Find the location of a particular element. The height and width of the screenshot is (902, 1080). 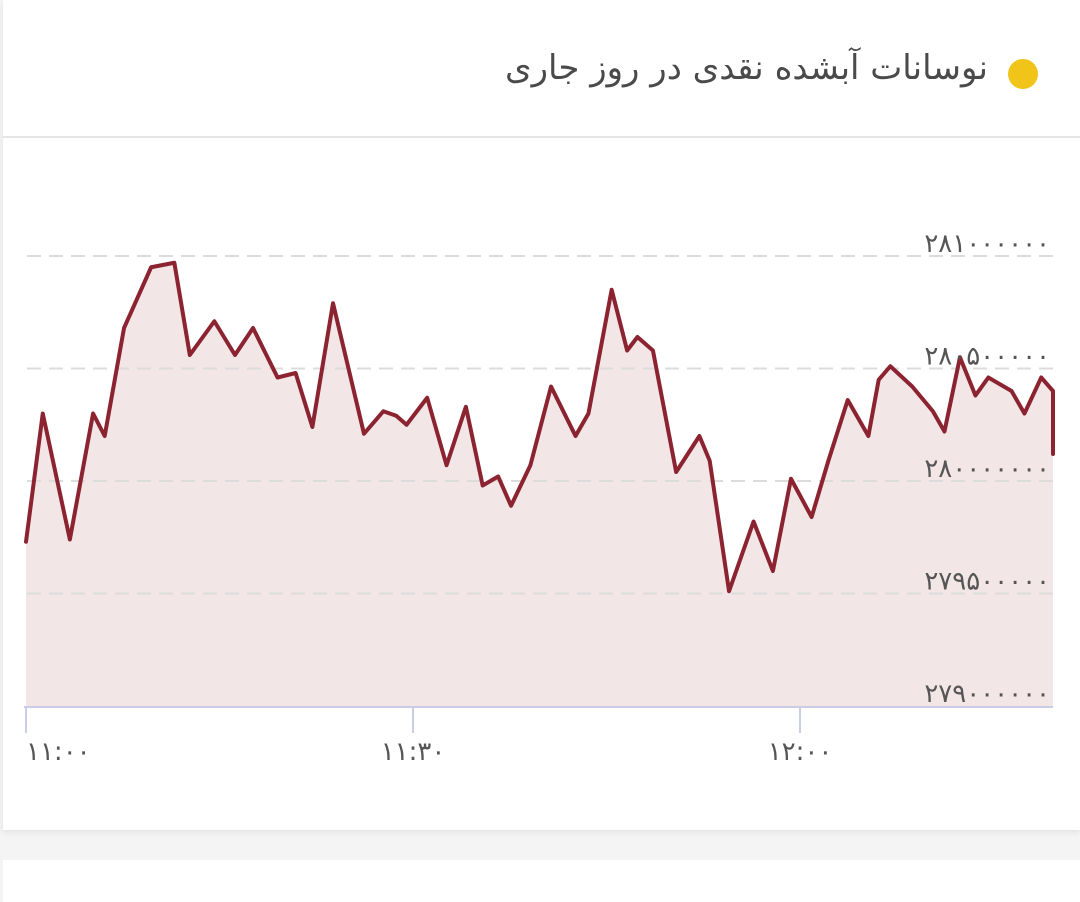

x-tick-label: ۱۱:۰۰ is located at coordinates (58, 752).